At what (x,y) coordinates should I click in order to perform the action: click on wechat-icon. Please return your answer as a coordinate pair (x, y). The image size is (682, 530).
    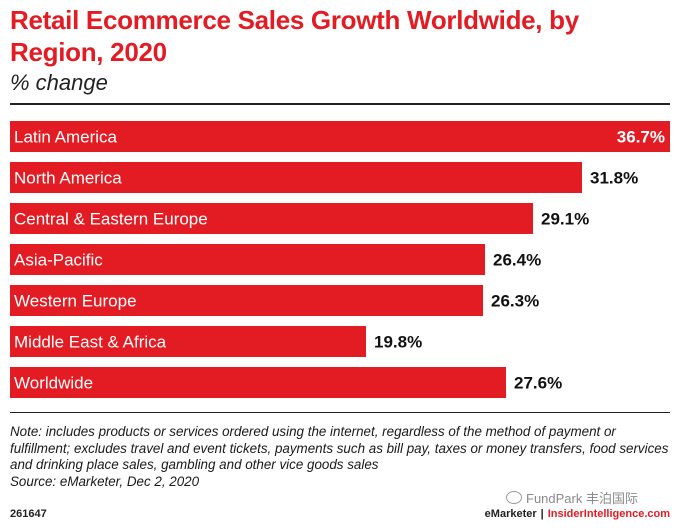
    Looking at the image, I should click on (514, 497).